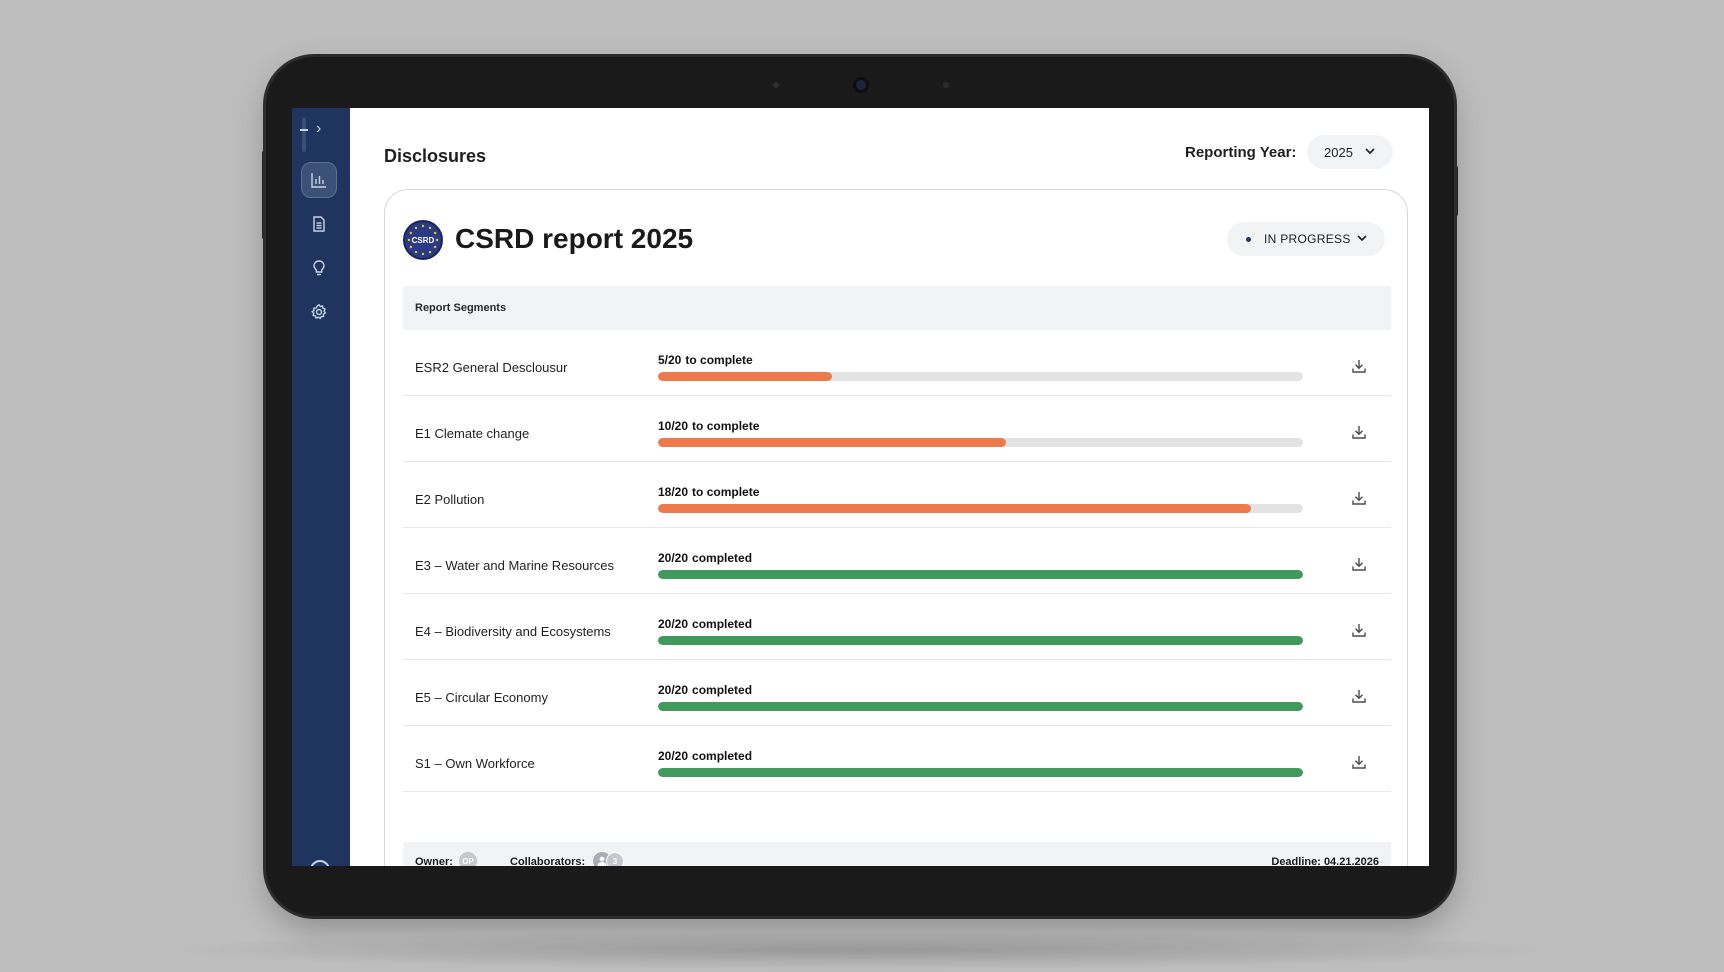 The width and height of the screenshot is (1724, 972). Describe the element at coordinates (265, 195) in the screenshot. I see `tablet-side-button` at that location.